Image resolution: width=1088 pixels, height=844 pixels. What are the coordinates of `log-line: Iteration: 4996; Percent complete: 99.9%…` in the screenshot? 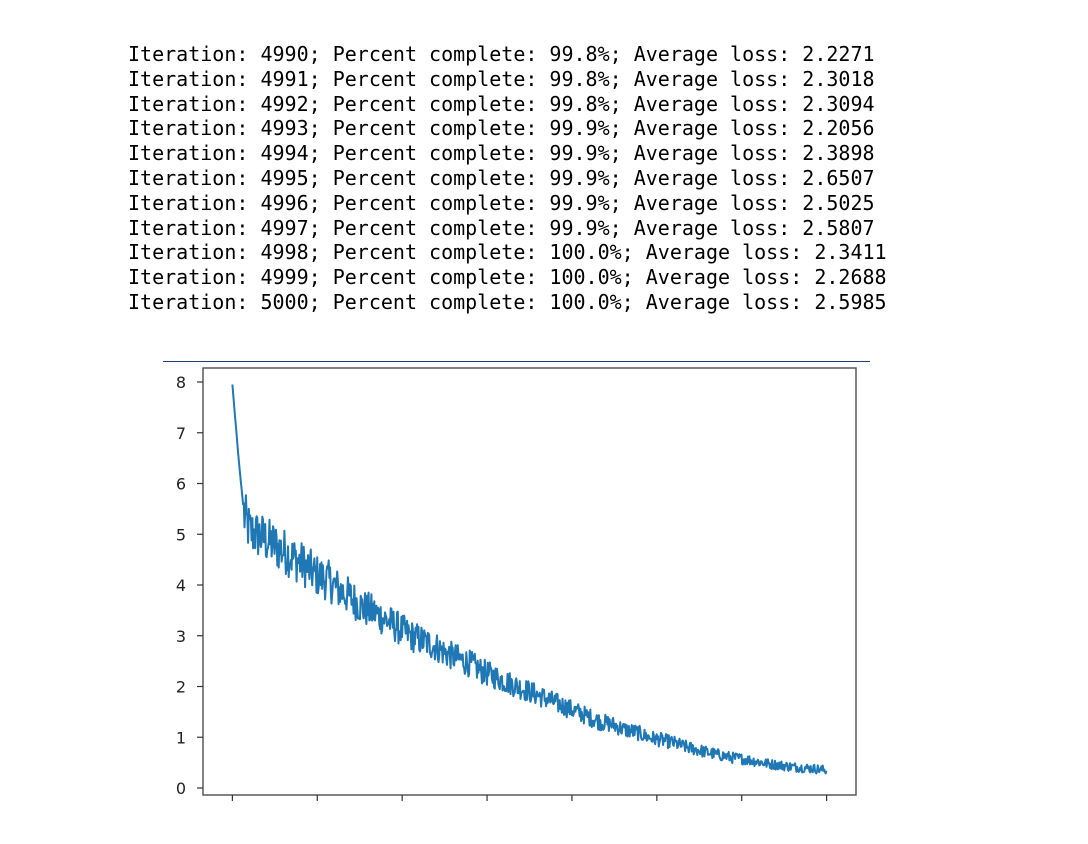 It's located at (501, 202).